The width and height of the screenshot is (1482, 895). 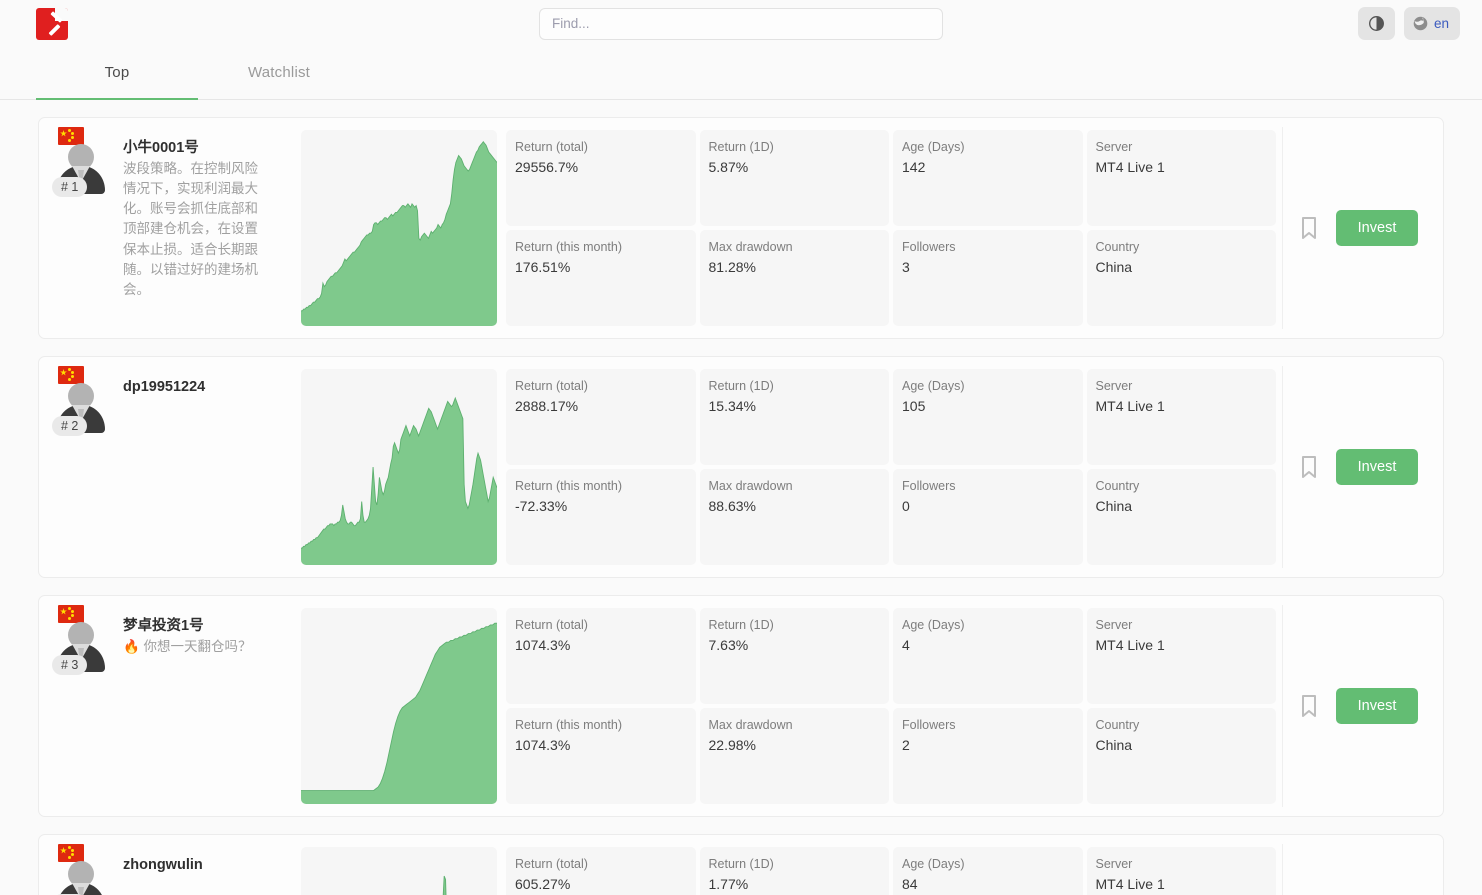 What do you see at coordinates (1431, 23) in the screenshot?
I see `language-selector-button: en` at bounding box center [1431, 23].